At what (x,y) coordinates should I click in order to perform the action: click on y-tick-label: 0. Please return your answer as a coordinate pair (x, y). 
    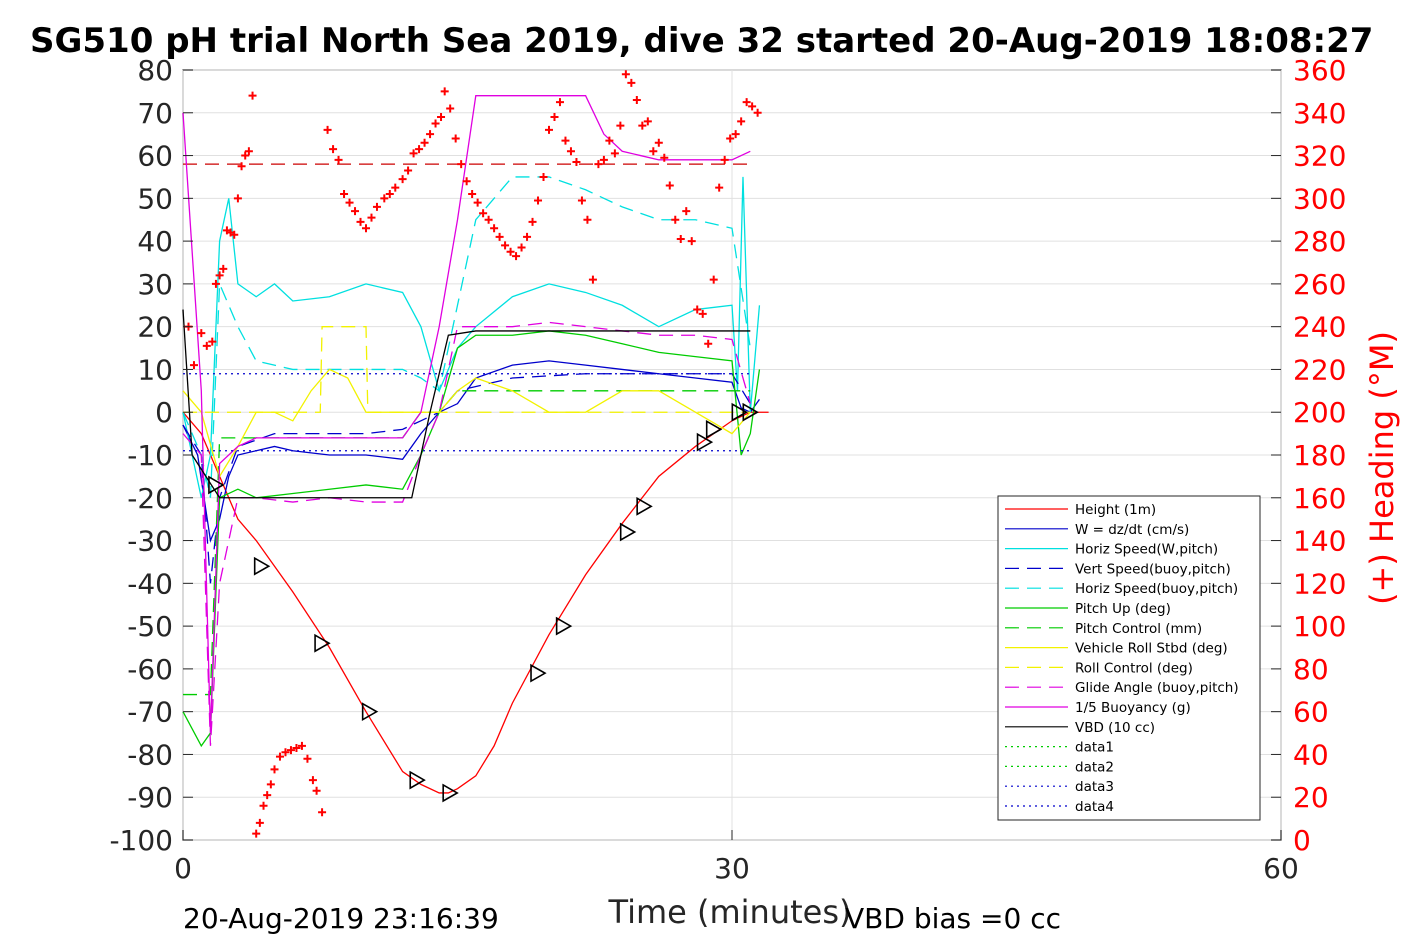
    Looking at the image, I should click on (164, 412).